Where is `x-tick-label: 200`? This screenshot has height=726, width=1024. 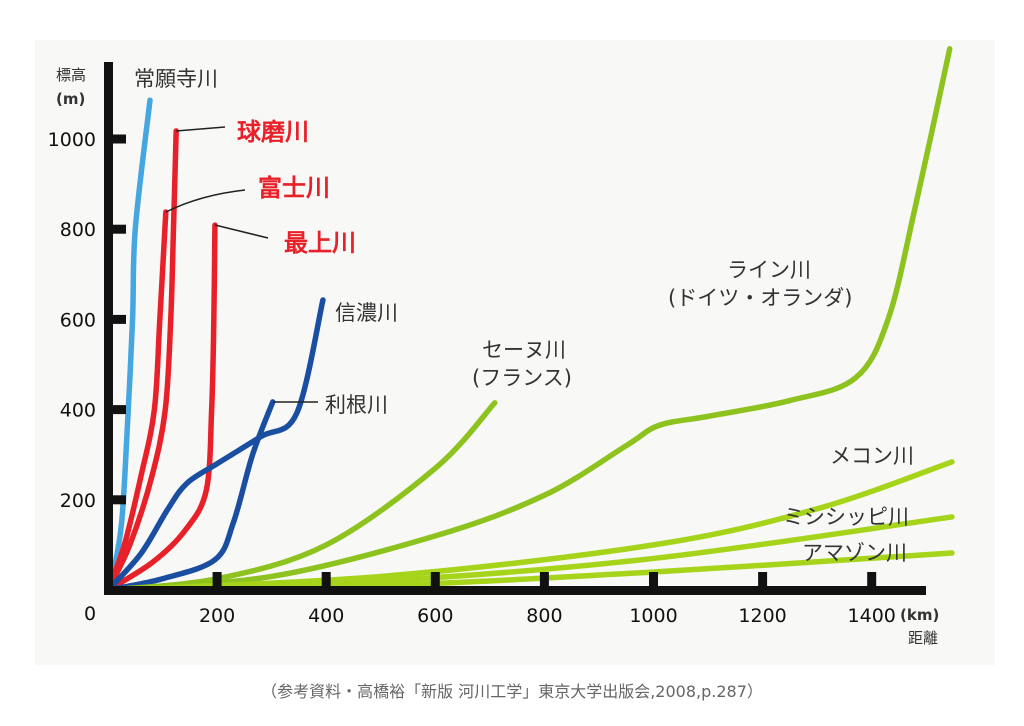
x-tick-label: 200 is located at coordinates (217, 616).